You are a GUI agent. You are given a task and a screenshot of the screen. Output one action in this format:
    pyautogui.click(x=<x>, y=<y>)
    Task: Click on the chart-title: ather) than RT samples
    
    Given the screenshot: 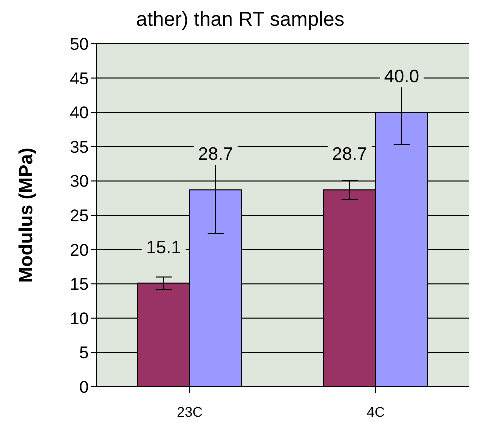 What is the action you would take?
    pyautogui.click(x=240, y=20)
    